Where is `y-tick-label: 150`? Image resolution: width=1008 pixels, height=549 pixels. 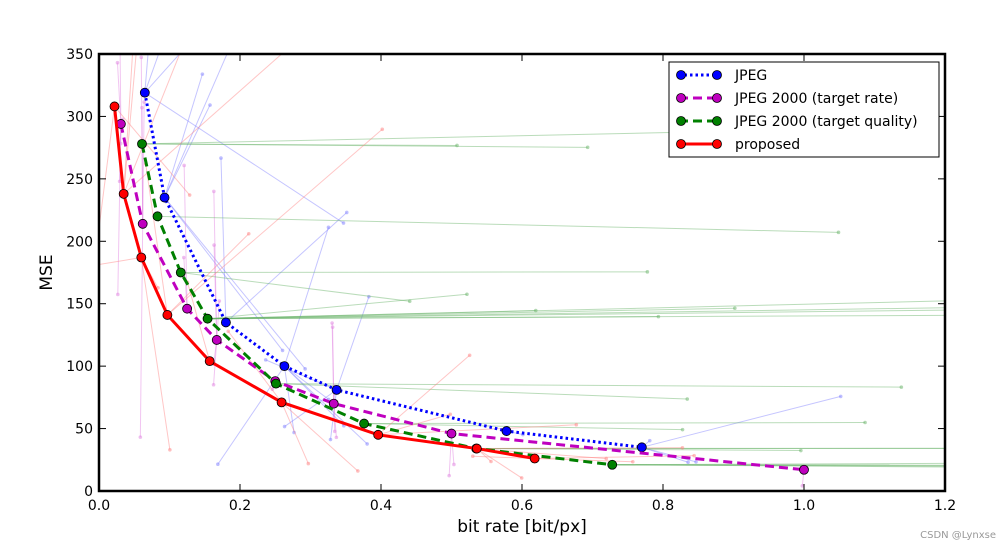 y-tick-label: 150 is located at coordinates (79, 305).